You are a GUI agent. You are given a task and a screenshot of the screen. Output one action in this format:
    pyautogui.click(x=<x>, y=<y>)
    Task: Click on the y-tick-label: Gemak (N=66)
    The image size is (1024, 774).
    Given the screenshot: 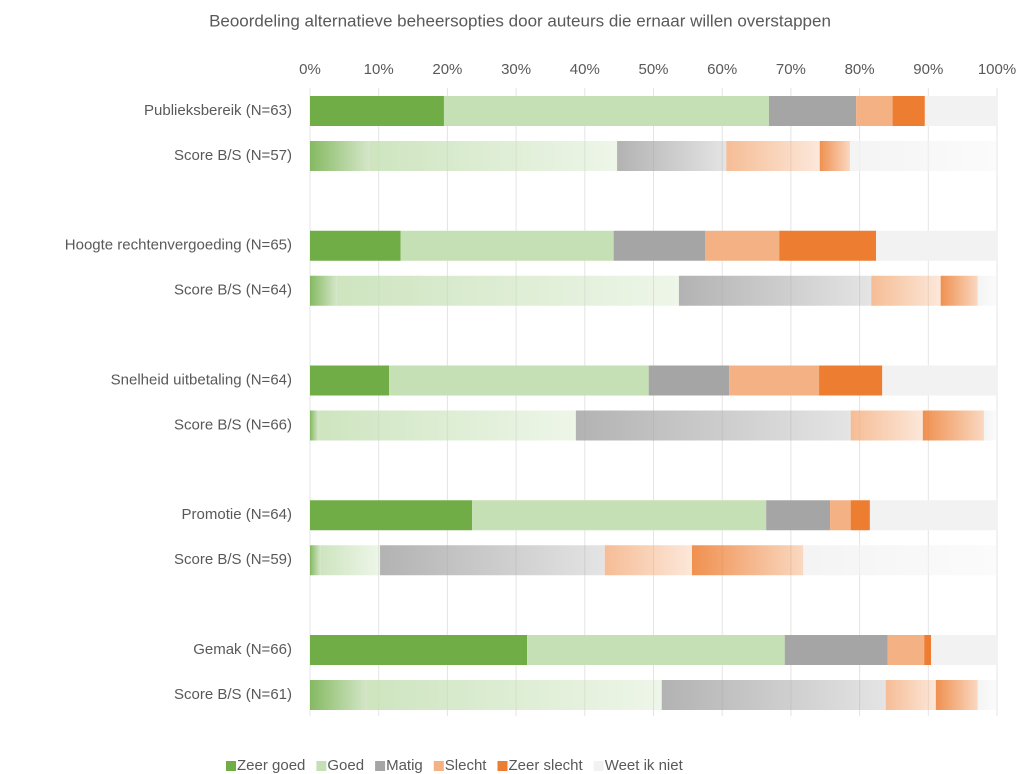 What is the action you would take?
    pyautogui.click(x=242, y=649)
    